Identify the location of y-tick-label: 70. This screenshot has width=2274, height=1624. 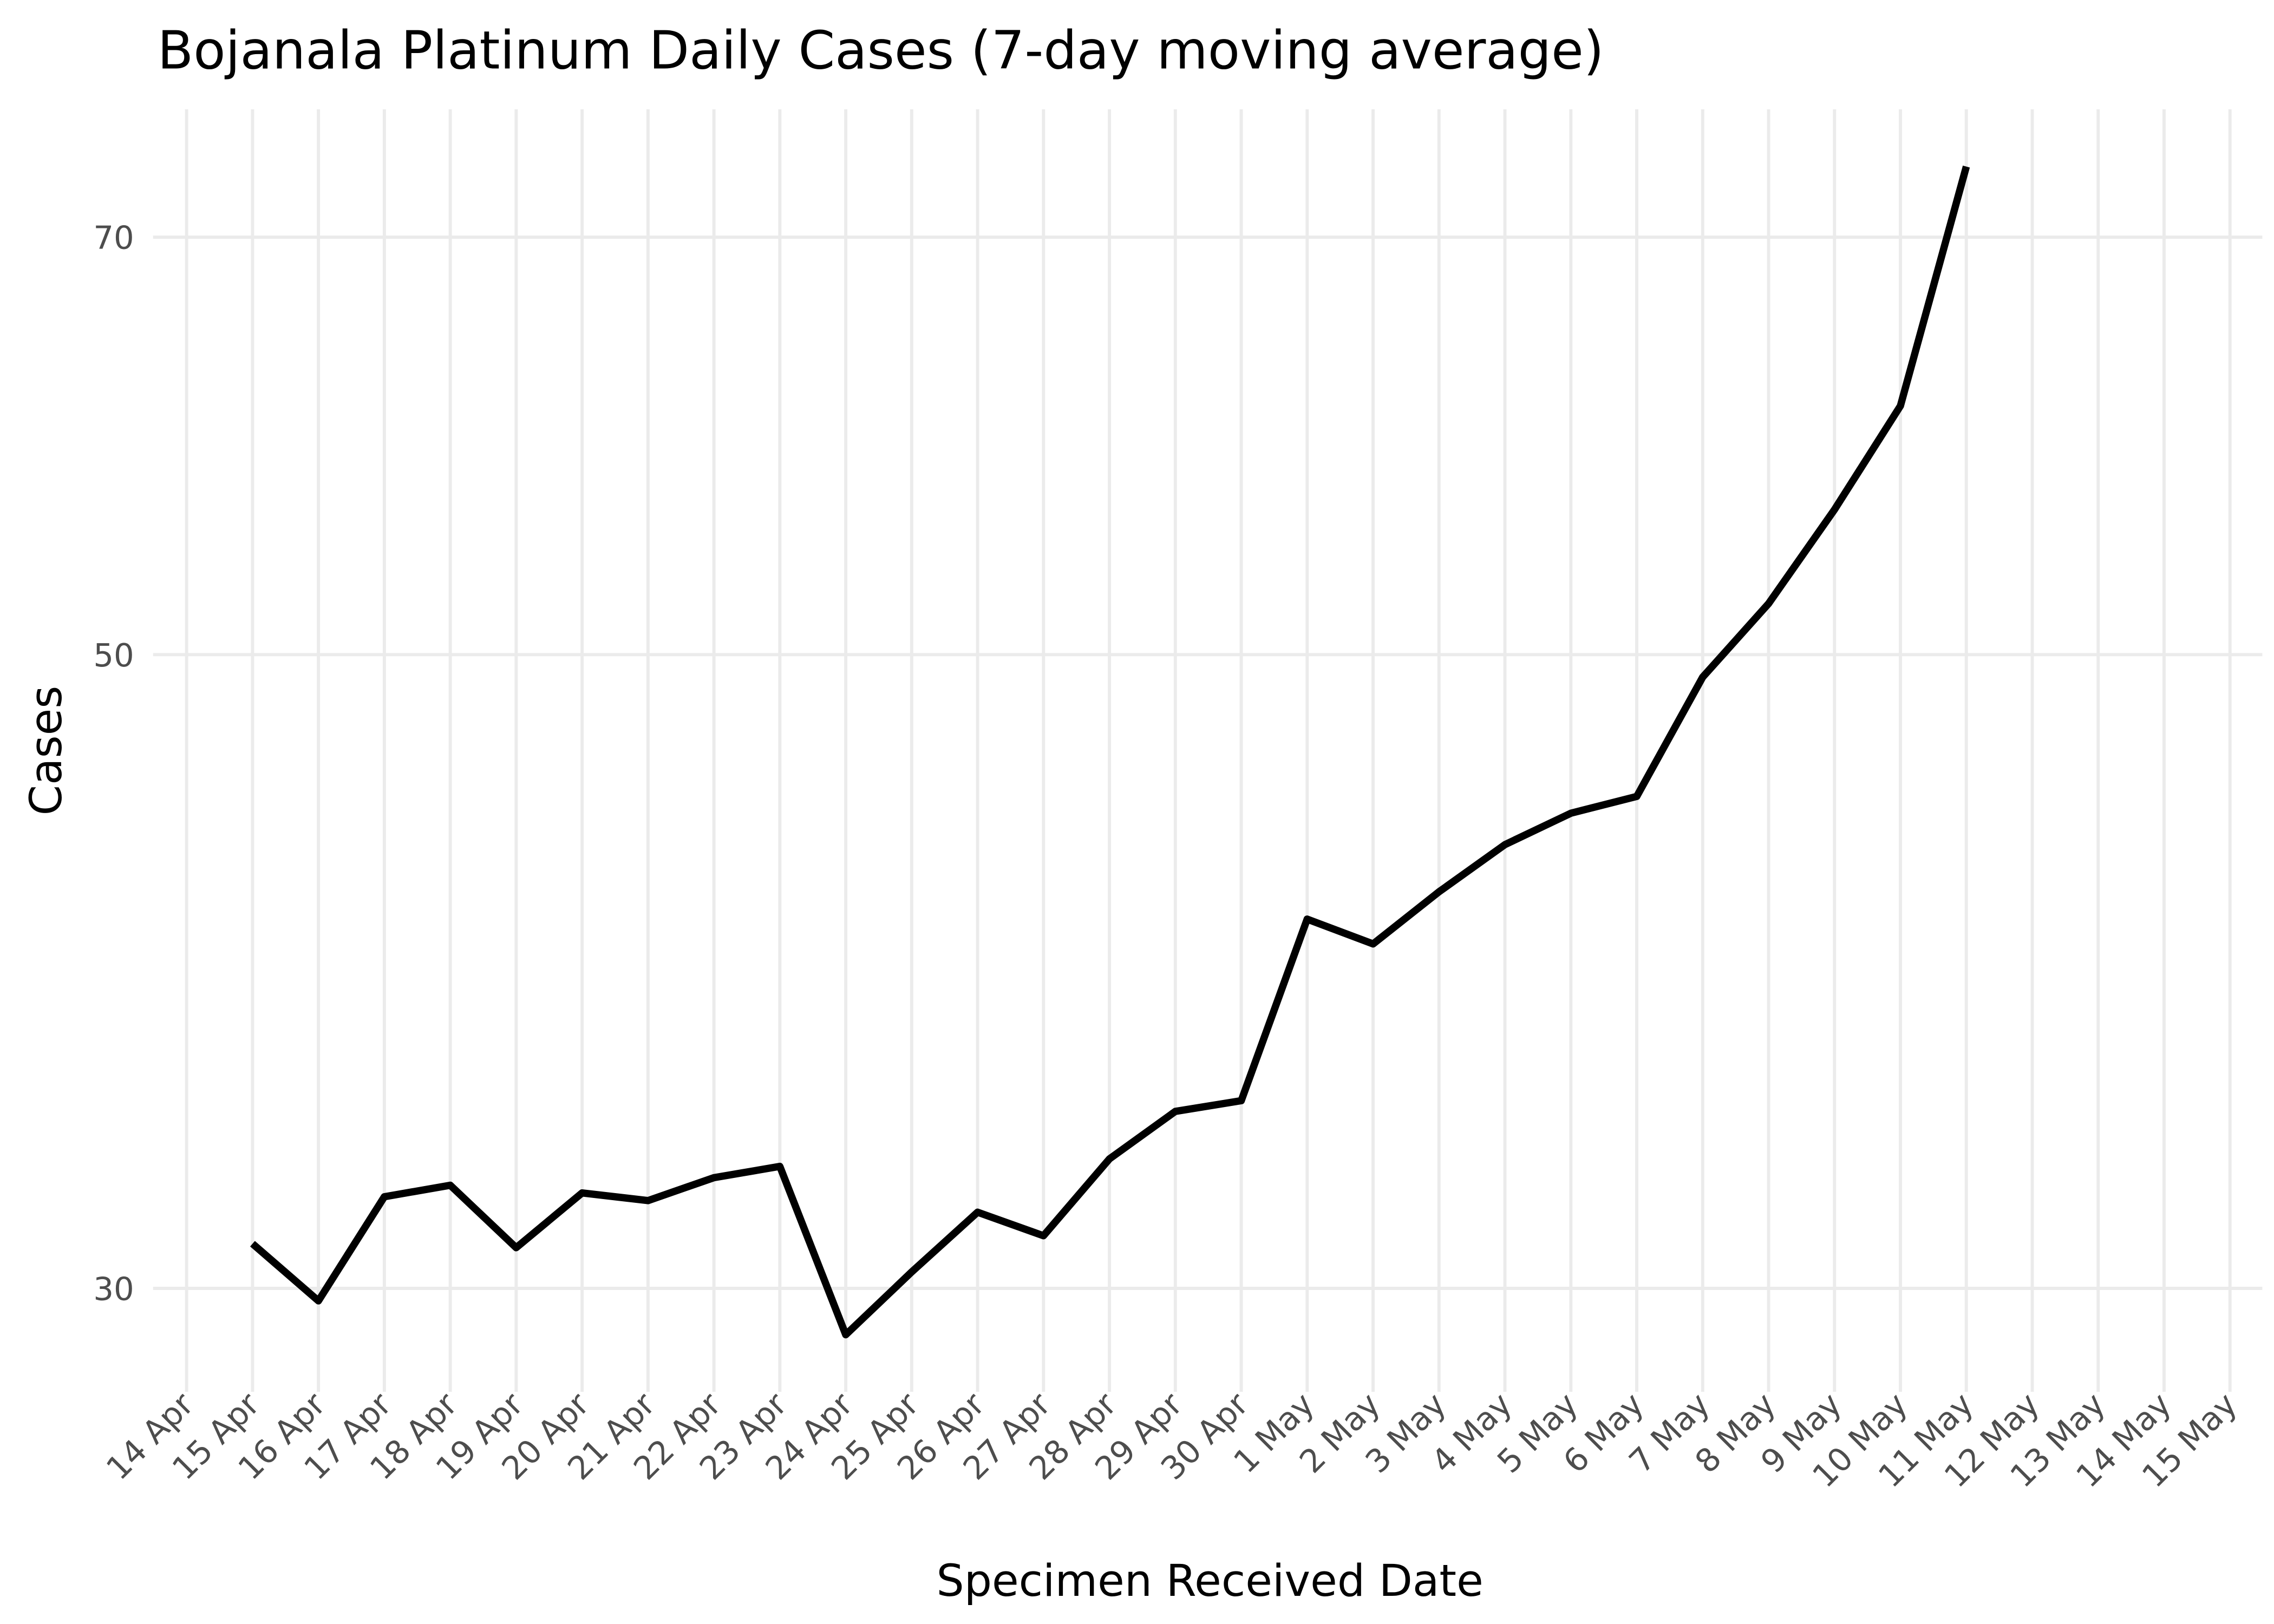
(114, 238).